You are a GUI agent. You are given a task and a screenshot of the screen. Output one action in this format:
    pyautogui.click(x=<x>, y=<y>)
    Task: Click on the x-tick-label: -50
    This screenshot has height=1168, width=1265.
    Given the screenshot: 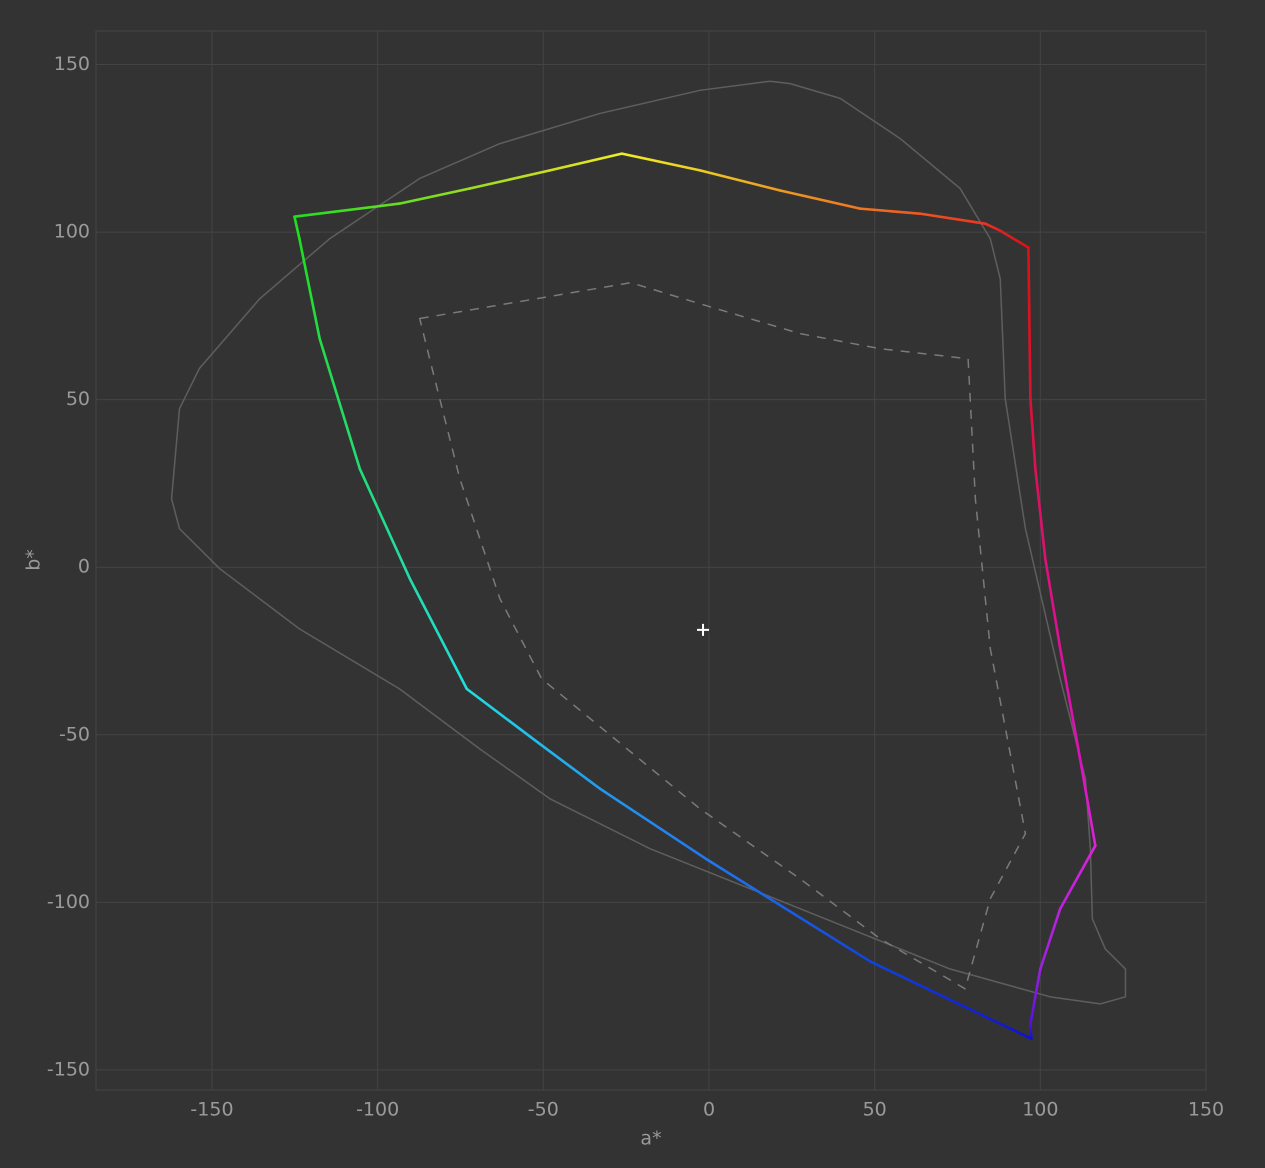 What is the action you would take?
    pyautogui.click(x=543, y=1110)
    